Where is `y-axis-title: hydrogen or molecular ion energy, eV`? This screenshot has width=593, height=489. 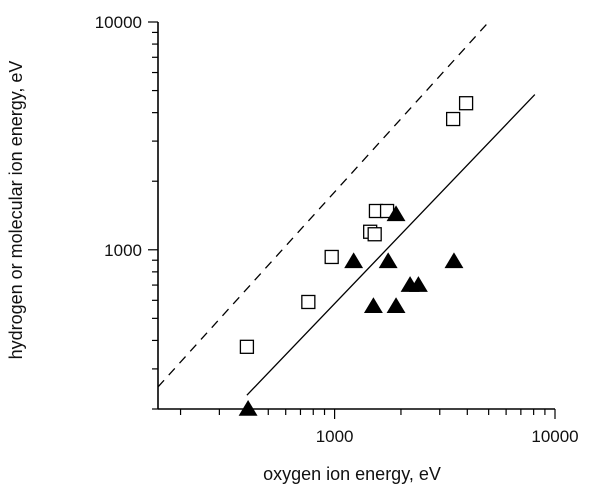 y-axis-title: hydrogen or molecular ion energy, eV is located at coordinates (16, 210).